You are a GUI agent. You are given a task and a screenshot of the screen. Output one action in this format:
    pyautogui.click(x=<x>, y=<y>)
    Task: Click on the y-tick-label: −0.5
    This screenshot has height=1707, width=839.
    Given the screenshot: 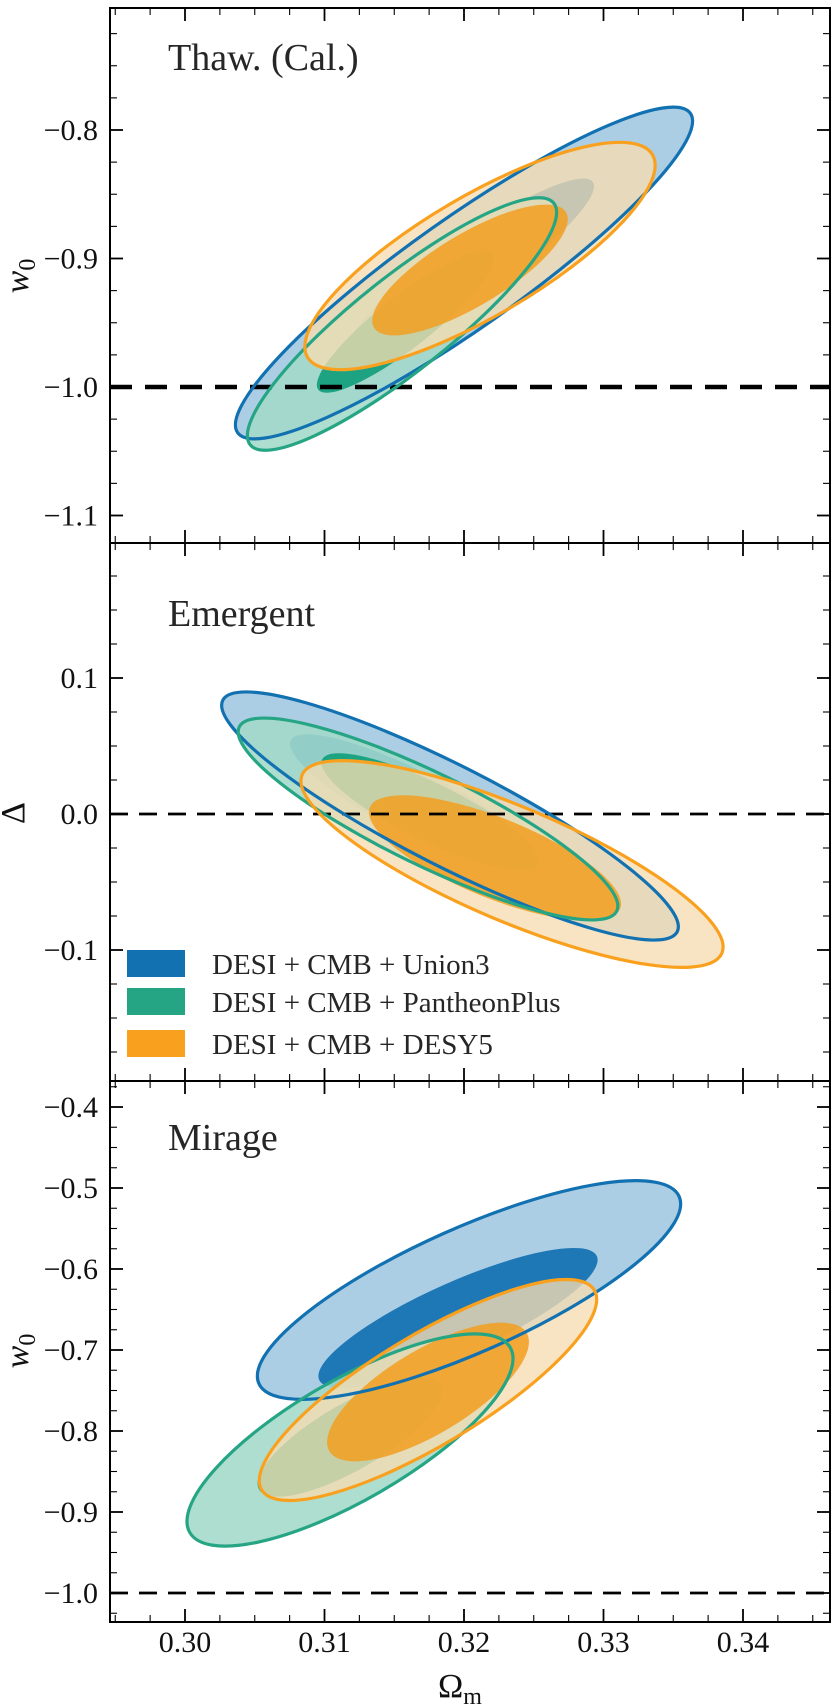 What is the action you would take?
    pyautogui.click(x=71, y=1188)
    